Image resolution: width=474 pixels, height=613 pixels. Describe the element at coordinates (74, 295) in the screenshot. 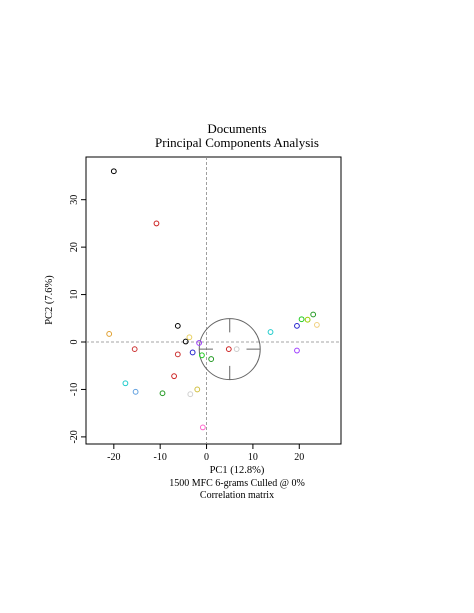

I see `y-tick-label: 10` at that location.